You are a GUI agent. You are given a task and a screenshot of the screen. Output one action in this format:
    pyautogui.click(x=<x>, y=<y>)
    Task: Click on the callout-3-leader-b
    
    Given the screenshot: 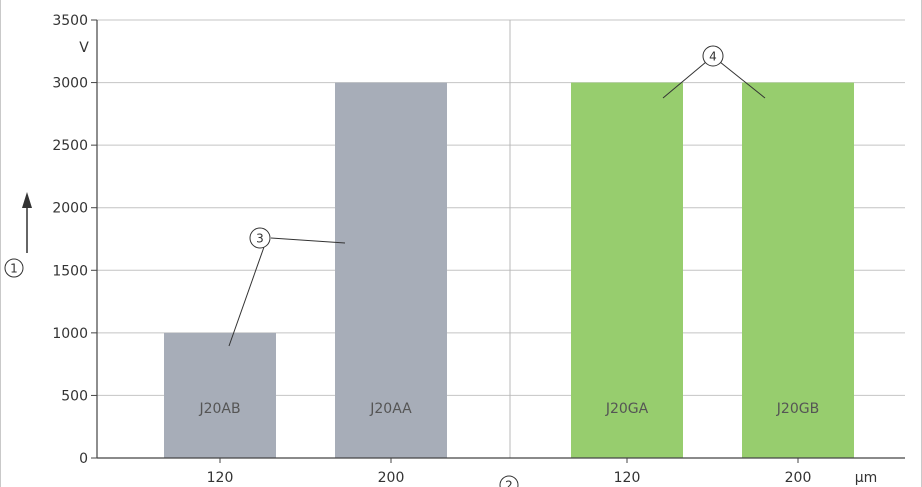 What is the action you would take?
    pyautogui.click(x=308, y=240)
    